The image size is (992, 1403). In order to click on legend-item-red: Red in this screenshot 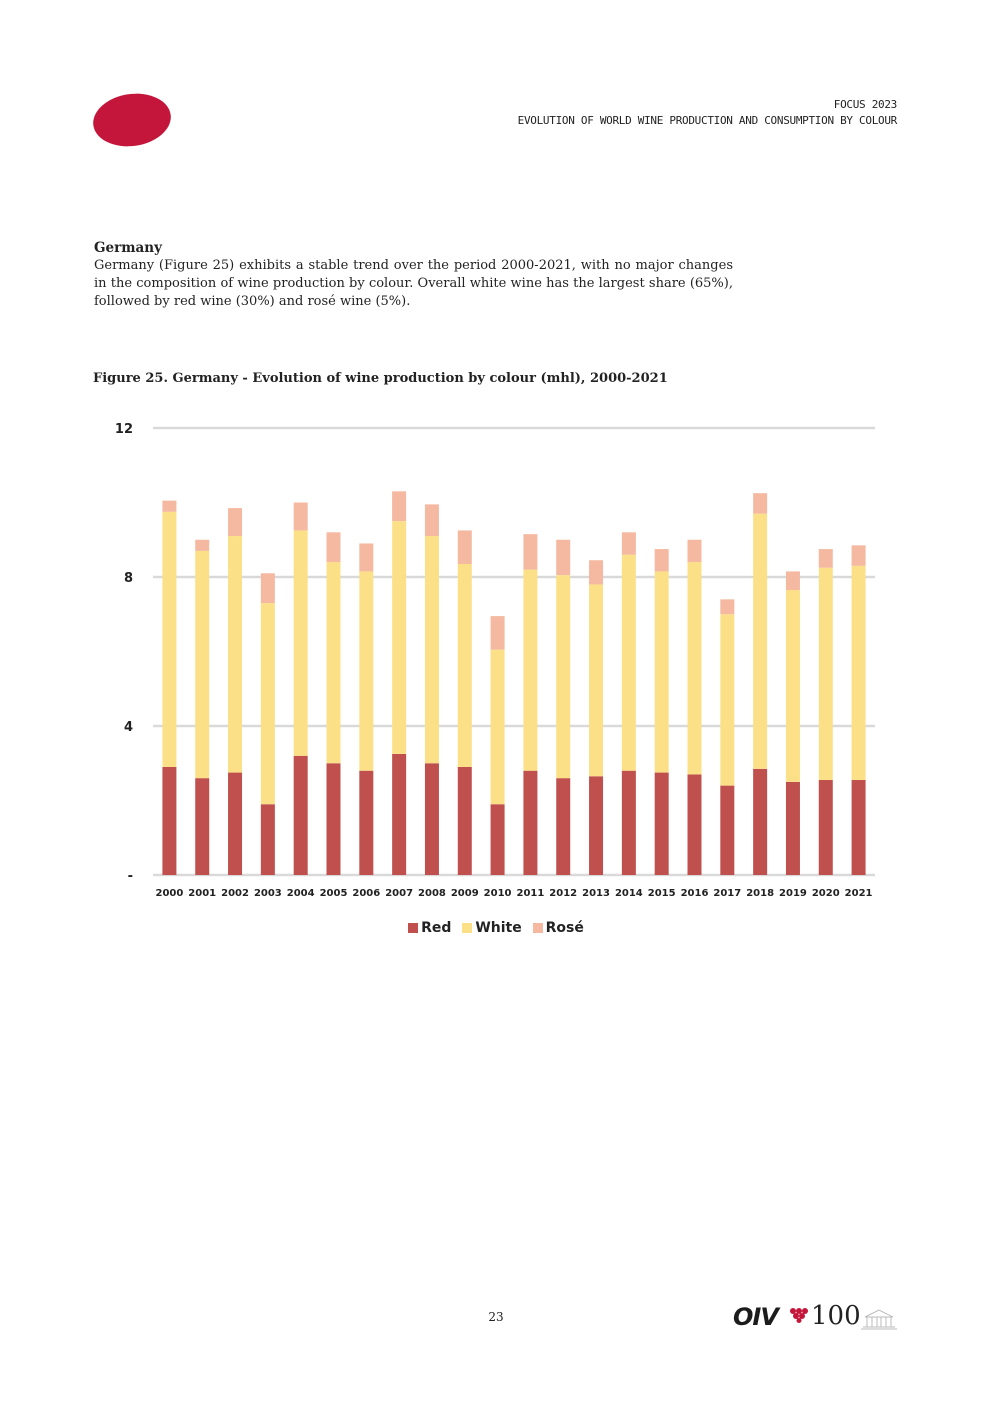, I will do `click(429, 928)`.